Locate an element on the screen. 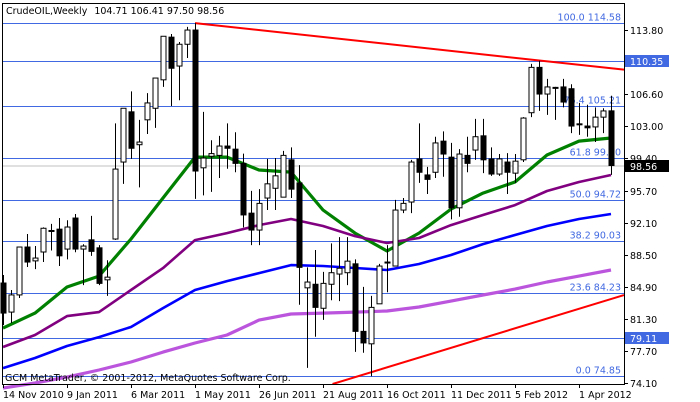 The image size is (700, 402). price-tick-label: 88.50 is located at coordinates (643, 256).